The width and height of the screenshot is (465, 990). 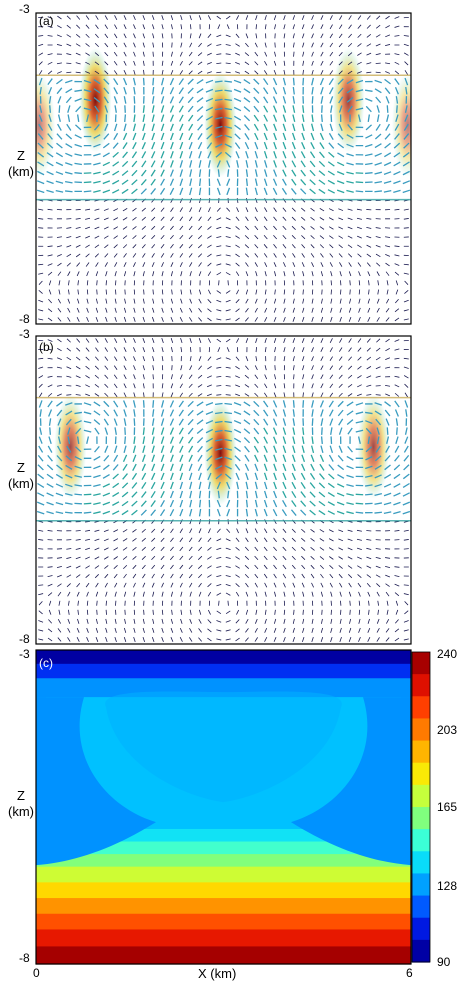 I want to click on panel-c-ytick-bottom: -8, so click(x=24, y=958).